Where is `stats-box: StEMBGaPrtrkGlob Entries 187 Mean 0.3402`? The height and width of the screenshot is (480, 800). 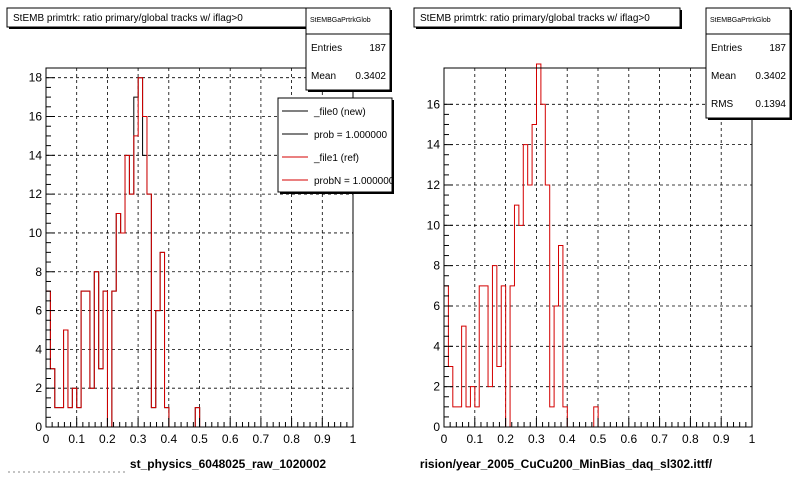 stats-box: StEMBGaPrtrkGlob Entries 187 Mean 0.3402 is located at coordinates (348, 49).